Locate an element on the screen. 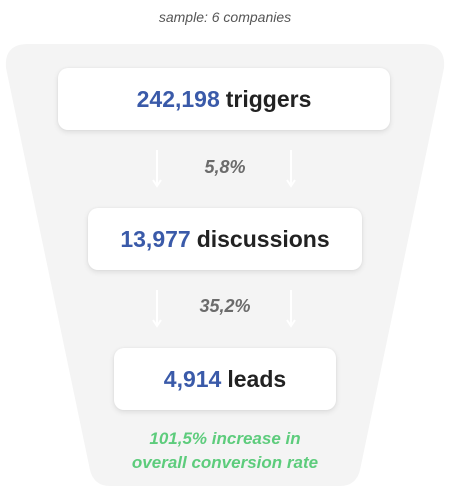 The width and height of the screenshot is (450, 500). conversion-note-line: 101,5% increase in is located at coordinates (225, 438).